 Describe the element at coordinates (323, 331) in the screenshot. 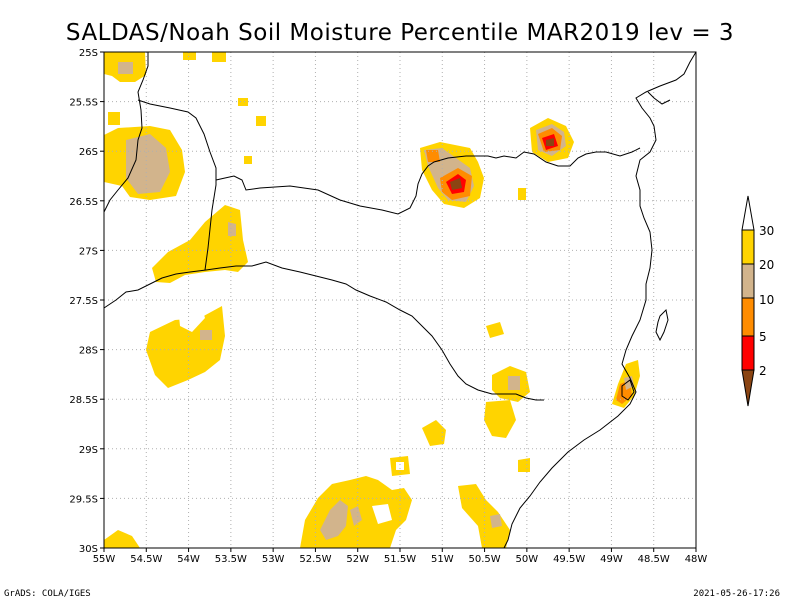

I see `santa-catarina-rio-grande-border` at that location.